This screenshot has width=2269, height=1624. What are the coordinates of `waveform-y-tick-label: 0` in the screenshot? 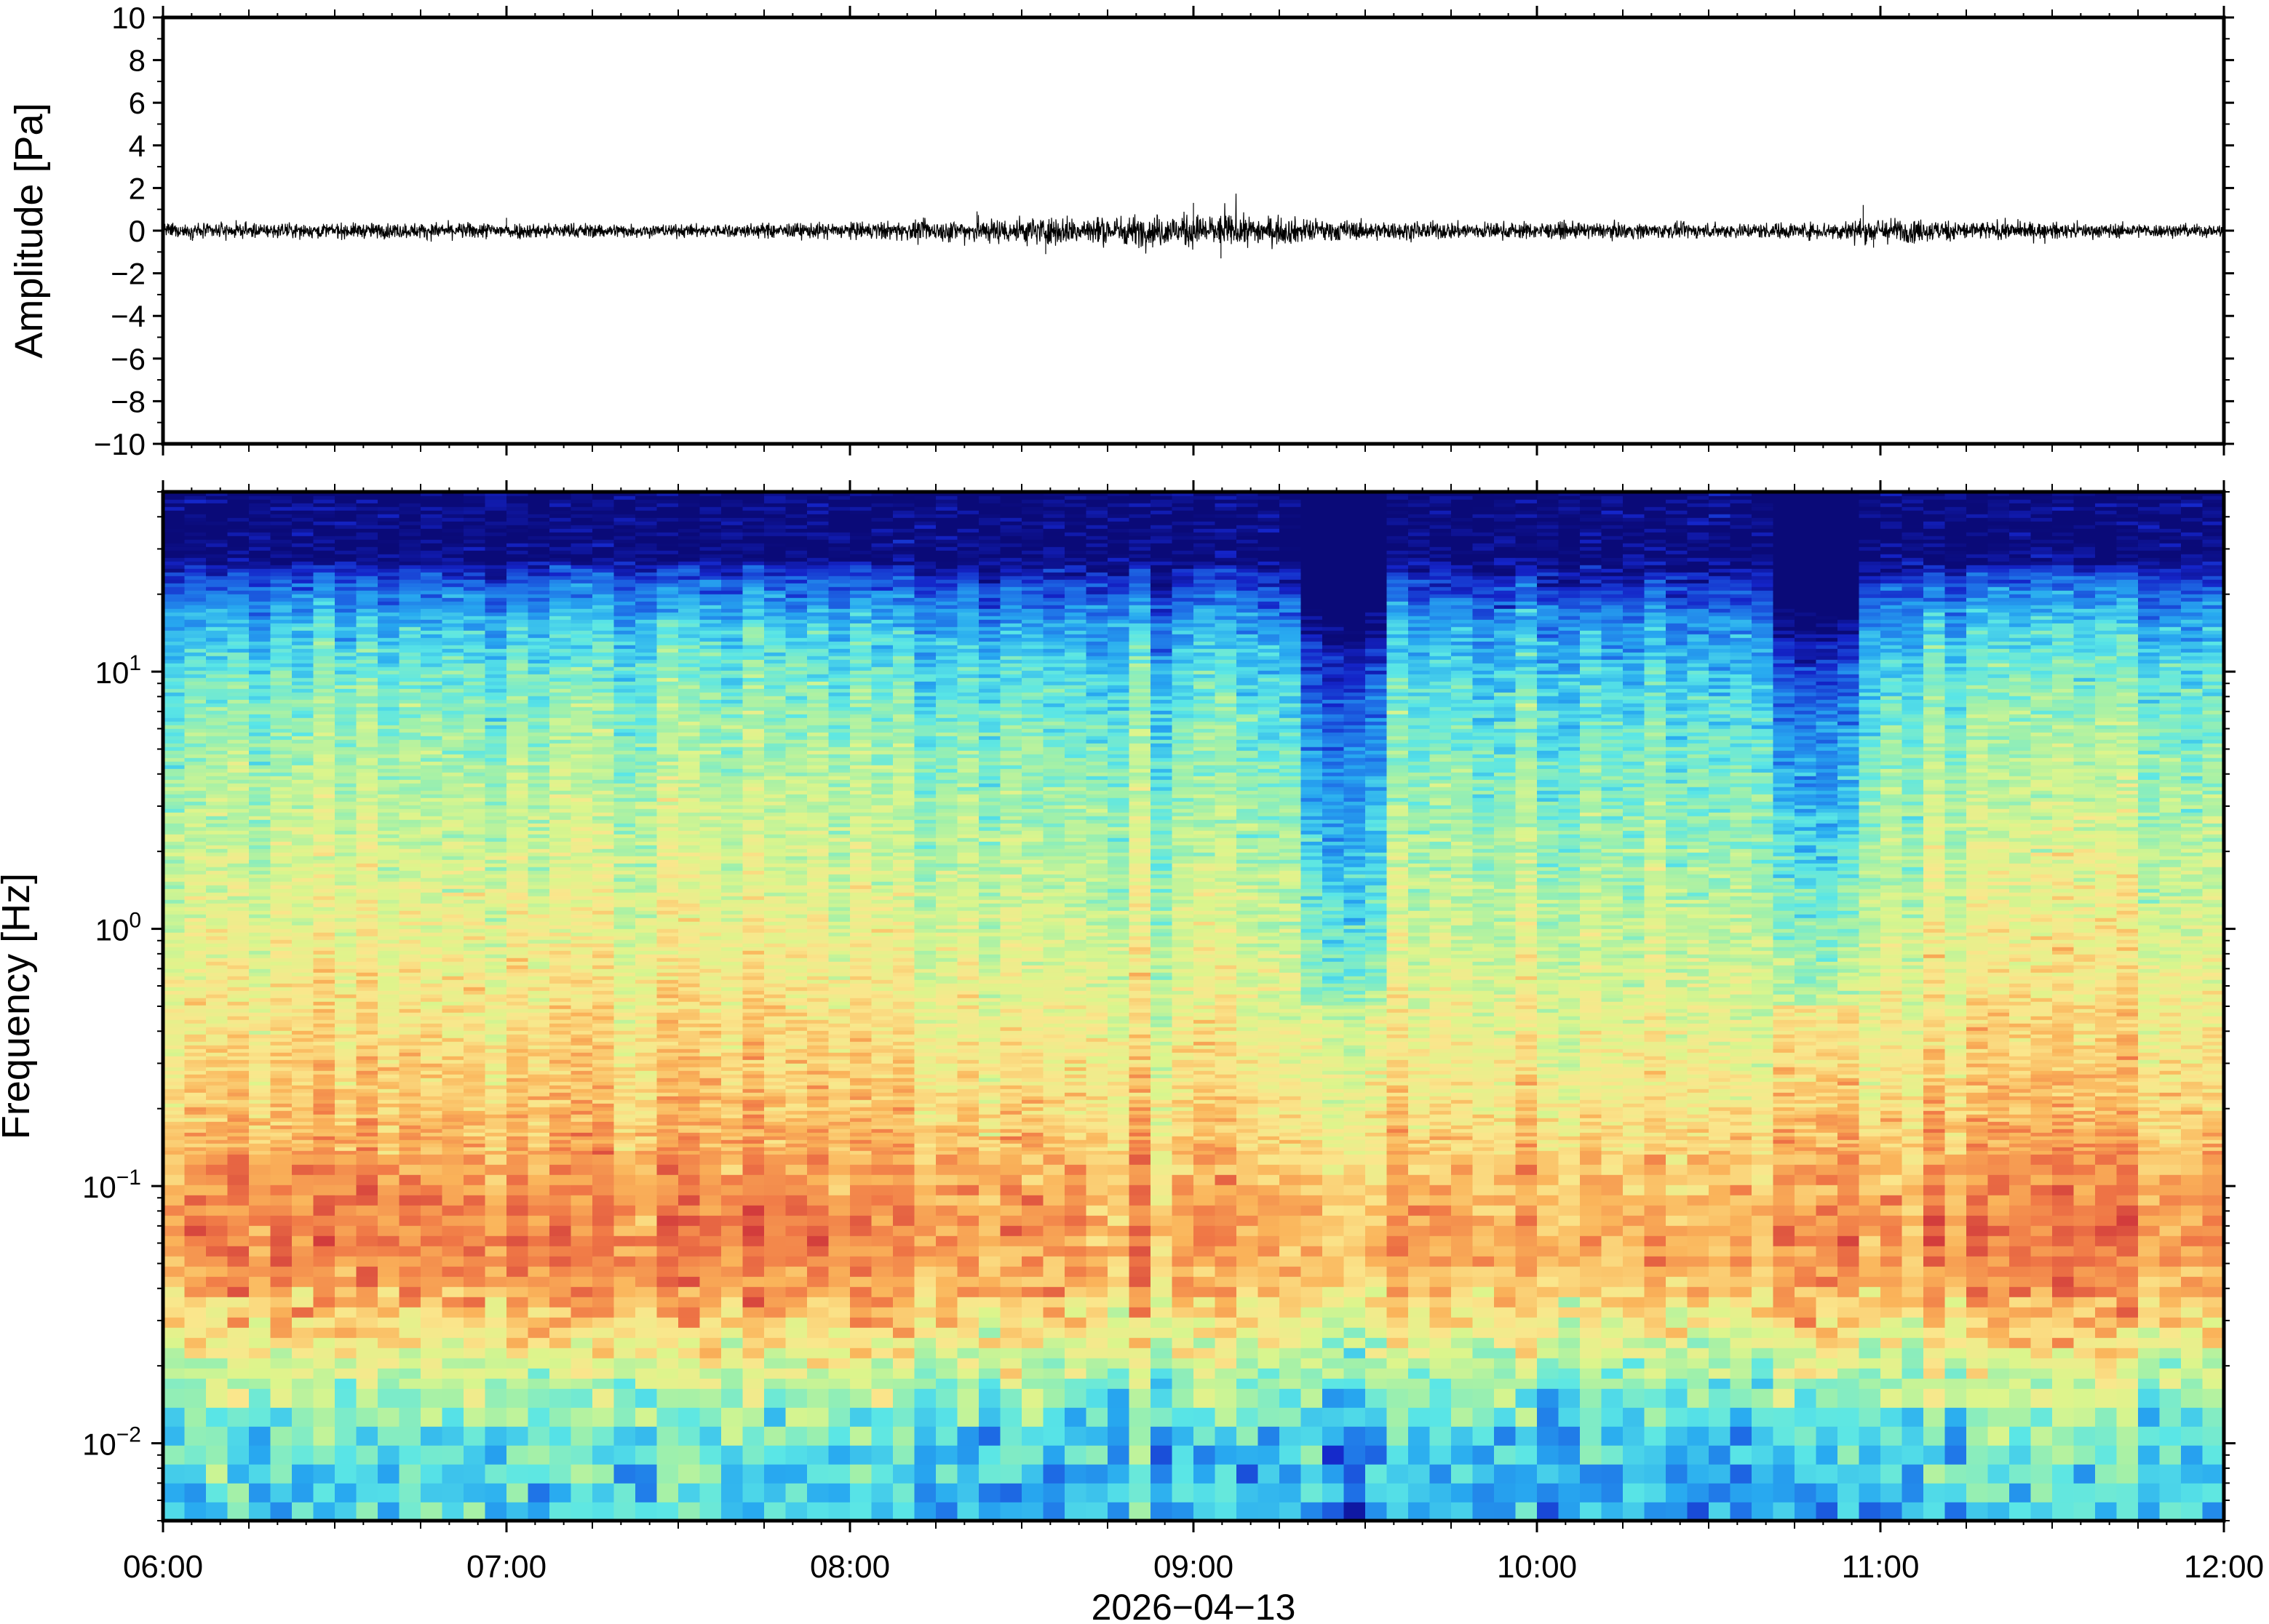 It's located at (137, 231).